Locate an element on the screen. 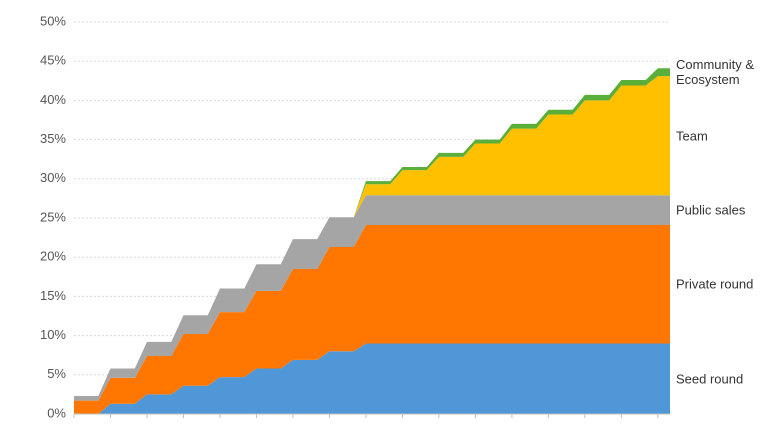 Image resolution: width=780 pixels, height=426 pixels. y-tick-label: 35% is located at coordinates (53, 138).